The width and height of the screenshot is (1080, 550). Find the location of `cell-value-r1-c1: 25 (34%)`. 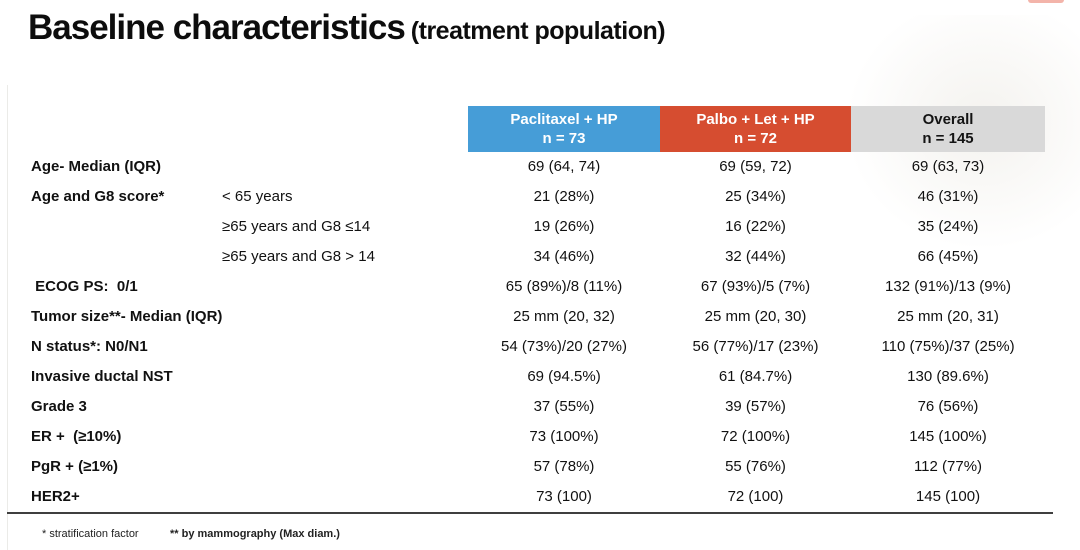

cell-value-r1-c1: 25 (34%) is located at coordinates (755, 196).